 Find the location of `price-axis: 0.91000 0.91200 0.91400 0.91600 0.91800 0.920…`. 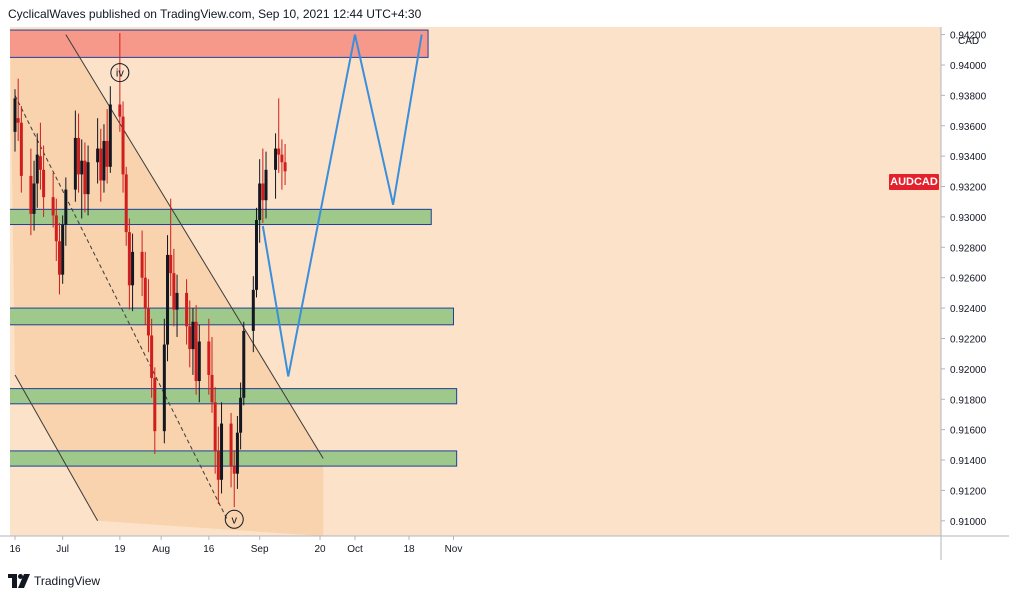

price-axis: 0.91000 0.91200 0.91400 0.91600 0.91800 0.920… is located at coordinates (964, 279).